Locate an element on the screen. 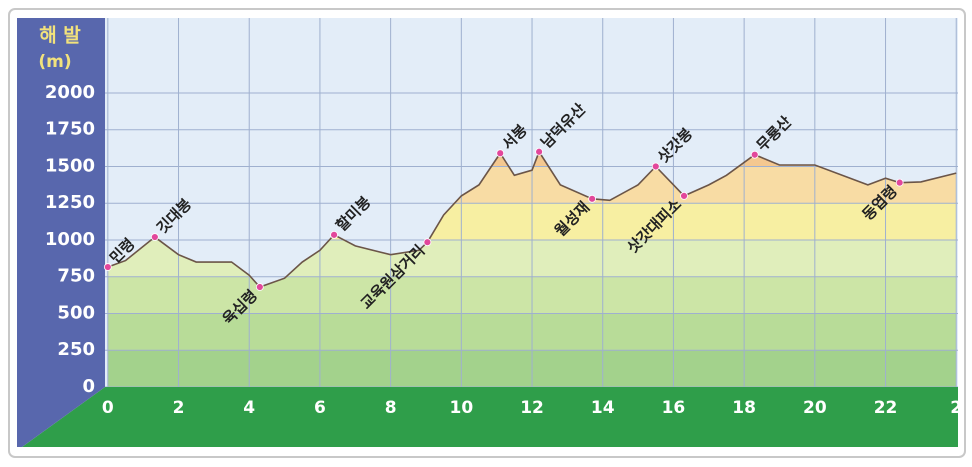  y-tick-label: 0 is located at coordinates (88, 386).